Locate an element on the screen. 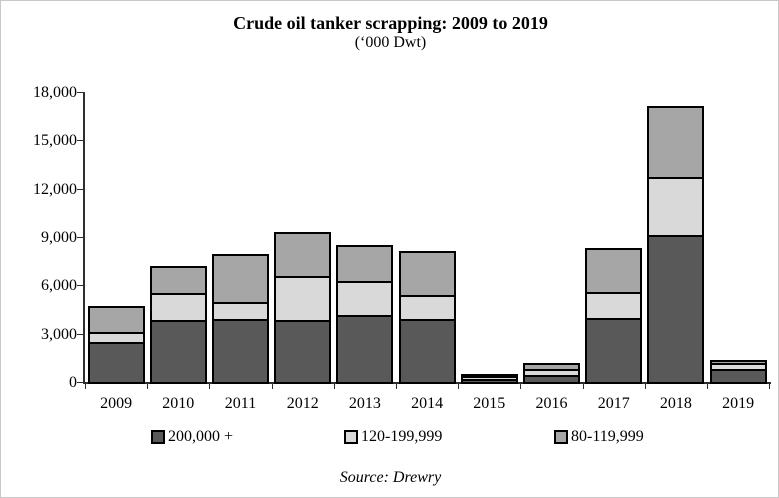 This screenshot has width=779, height=498. legend-item: 80-119,999 is located at coordinates (599, 437).